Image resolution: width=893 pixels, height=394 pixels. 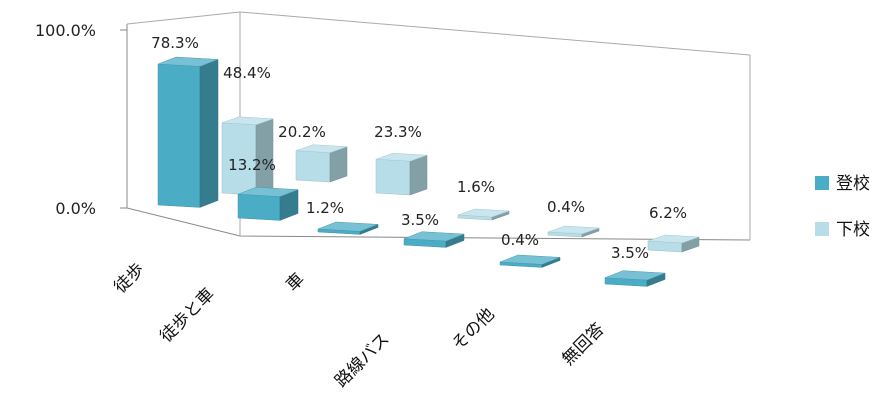 What do you see at coordinates (853, 230) in the screenshot?
I see `legend-label: 下校` at bounding box center [853, 230].